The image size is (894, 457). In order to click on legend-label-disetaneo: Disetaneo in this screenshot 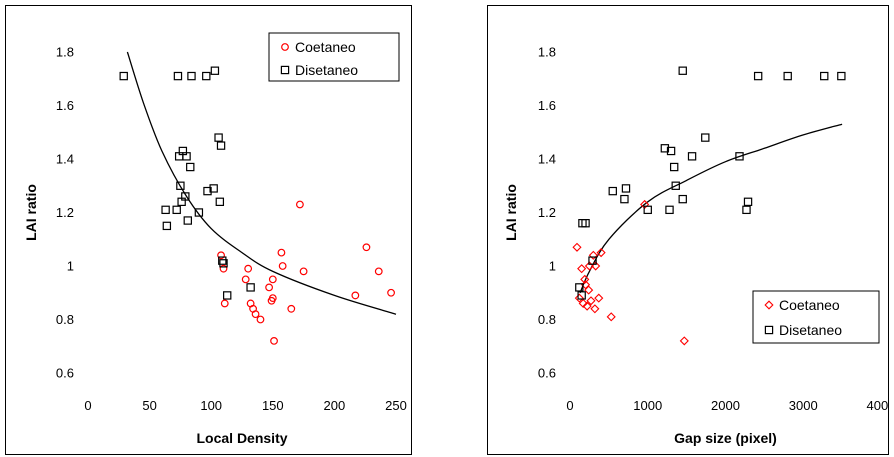, I will do `click(810, 330)`.